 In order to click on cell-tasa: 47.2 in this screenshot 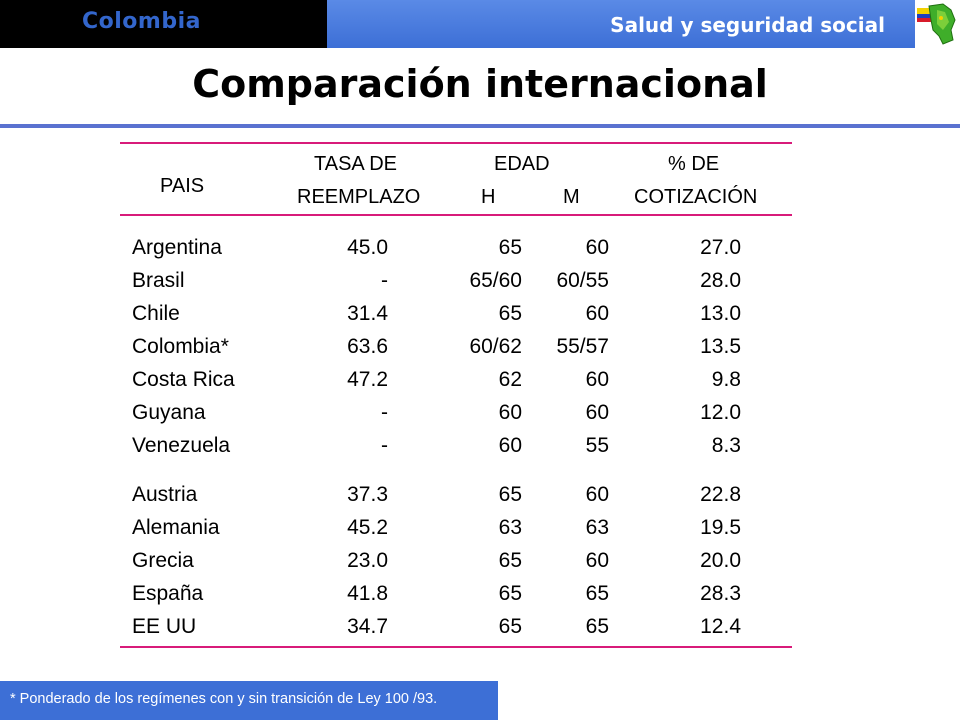, I will do `click(367, 379)`.